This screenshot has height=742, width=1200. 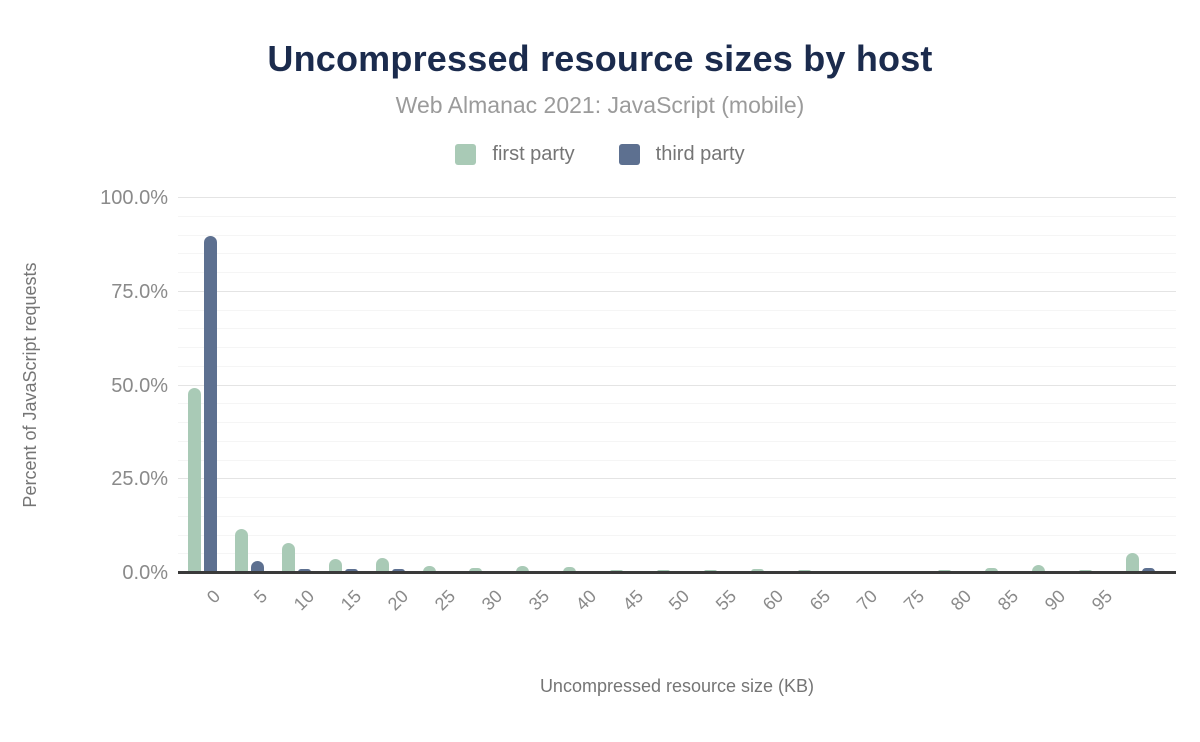 I want to click on y-tick-label: 25.0%, so click(x=139, y=479).